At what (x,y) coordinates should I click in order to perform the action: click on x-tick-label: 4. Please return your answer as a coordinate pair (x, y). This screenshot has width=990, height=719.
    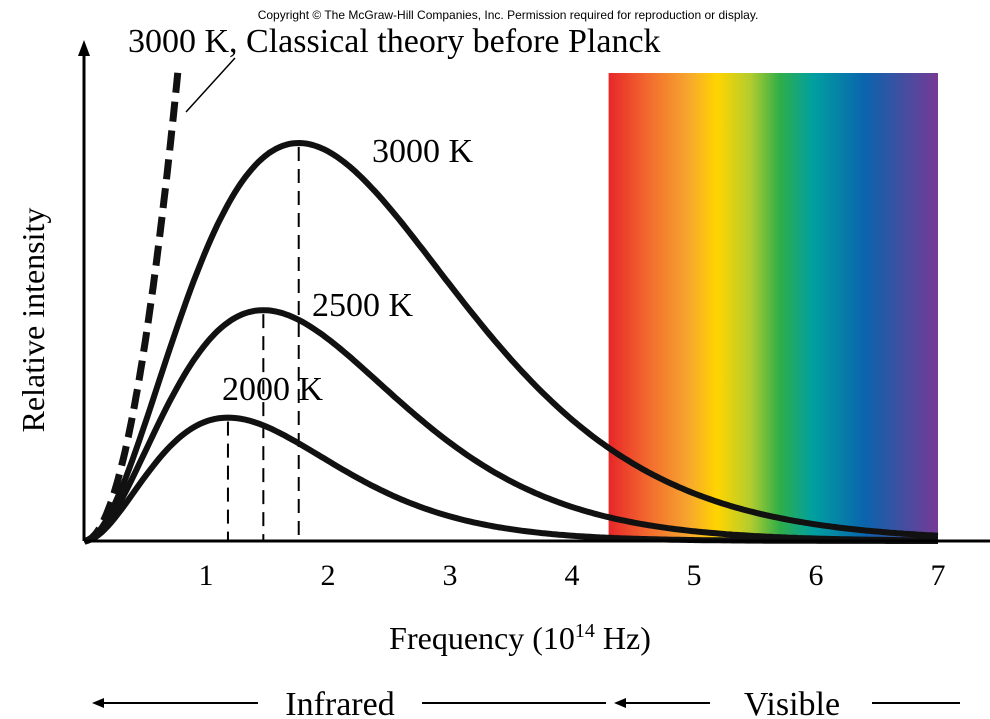
    Looking at the image, I should click on (572, 575).